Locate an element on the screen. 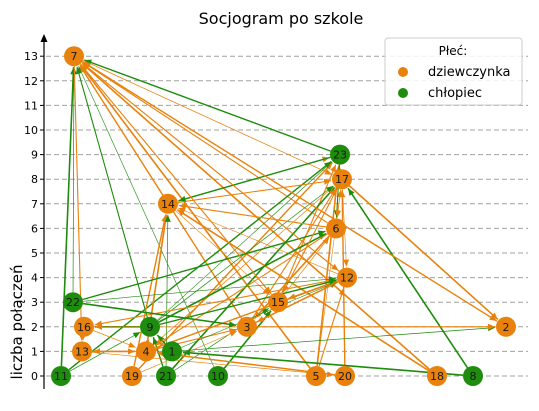 This screenshot has width=539, height=411. y-axis-label: liczba połączeń is located at coordinates (17, 322).